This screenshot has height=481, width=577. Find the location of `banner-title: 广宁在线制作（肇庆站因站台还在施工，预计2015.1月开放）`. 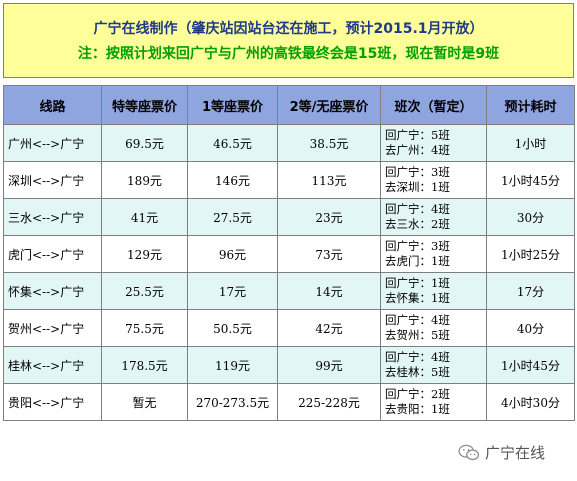

banner-title: 广宁在线制作（肇庆站因站台还在施工，预计2015.1月开放） is located at coordinates (288, 29).